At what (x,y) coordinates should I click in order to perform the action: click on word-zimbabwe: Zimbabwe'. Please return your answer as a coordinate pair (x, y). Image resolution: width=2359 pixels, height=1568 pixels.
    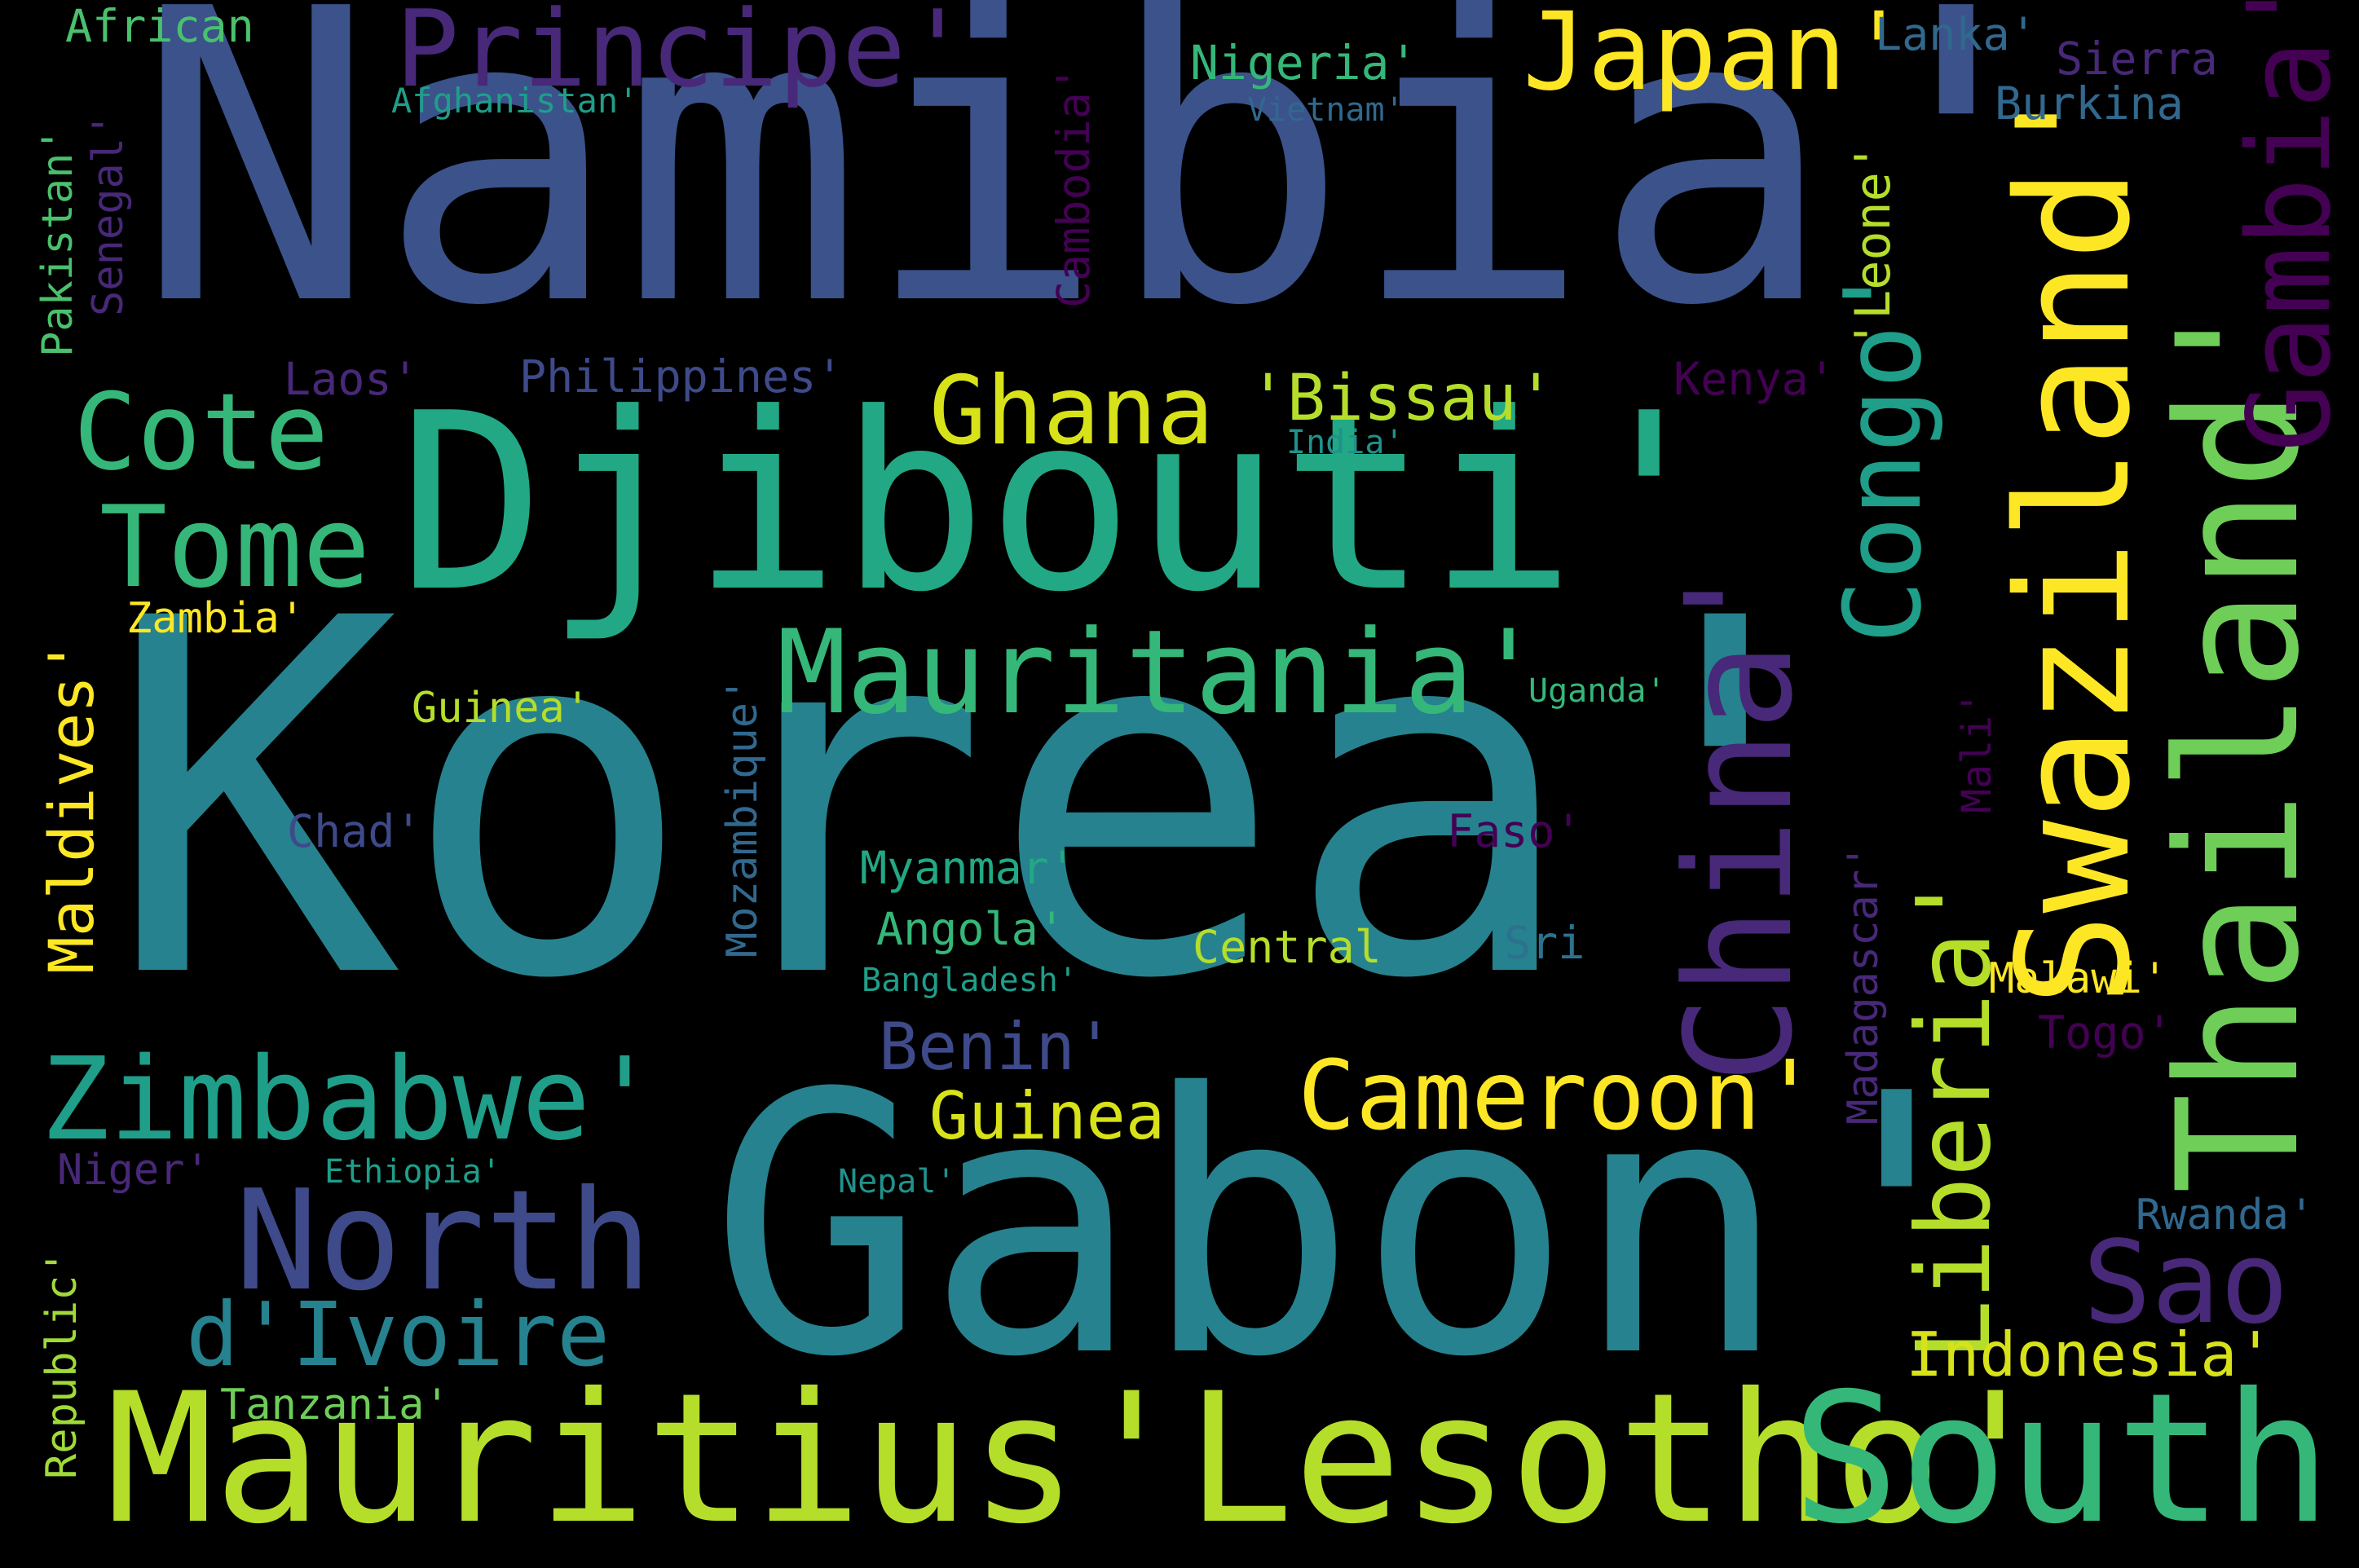
    Looking at the image, I should click on (350, 1099).